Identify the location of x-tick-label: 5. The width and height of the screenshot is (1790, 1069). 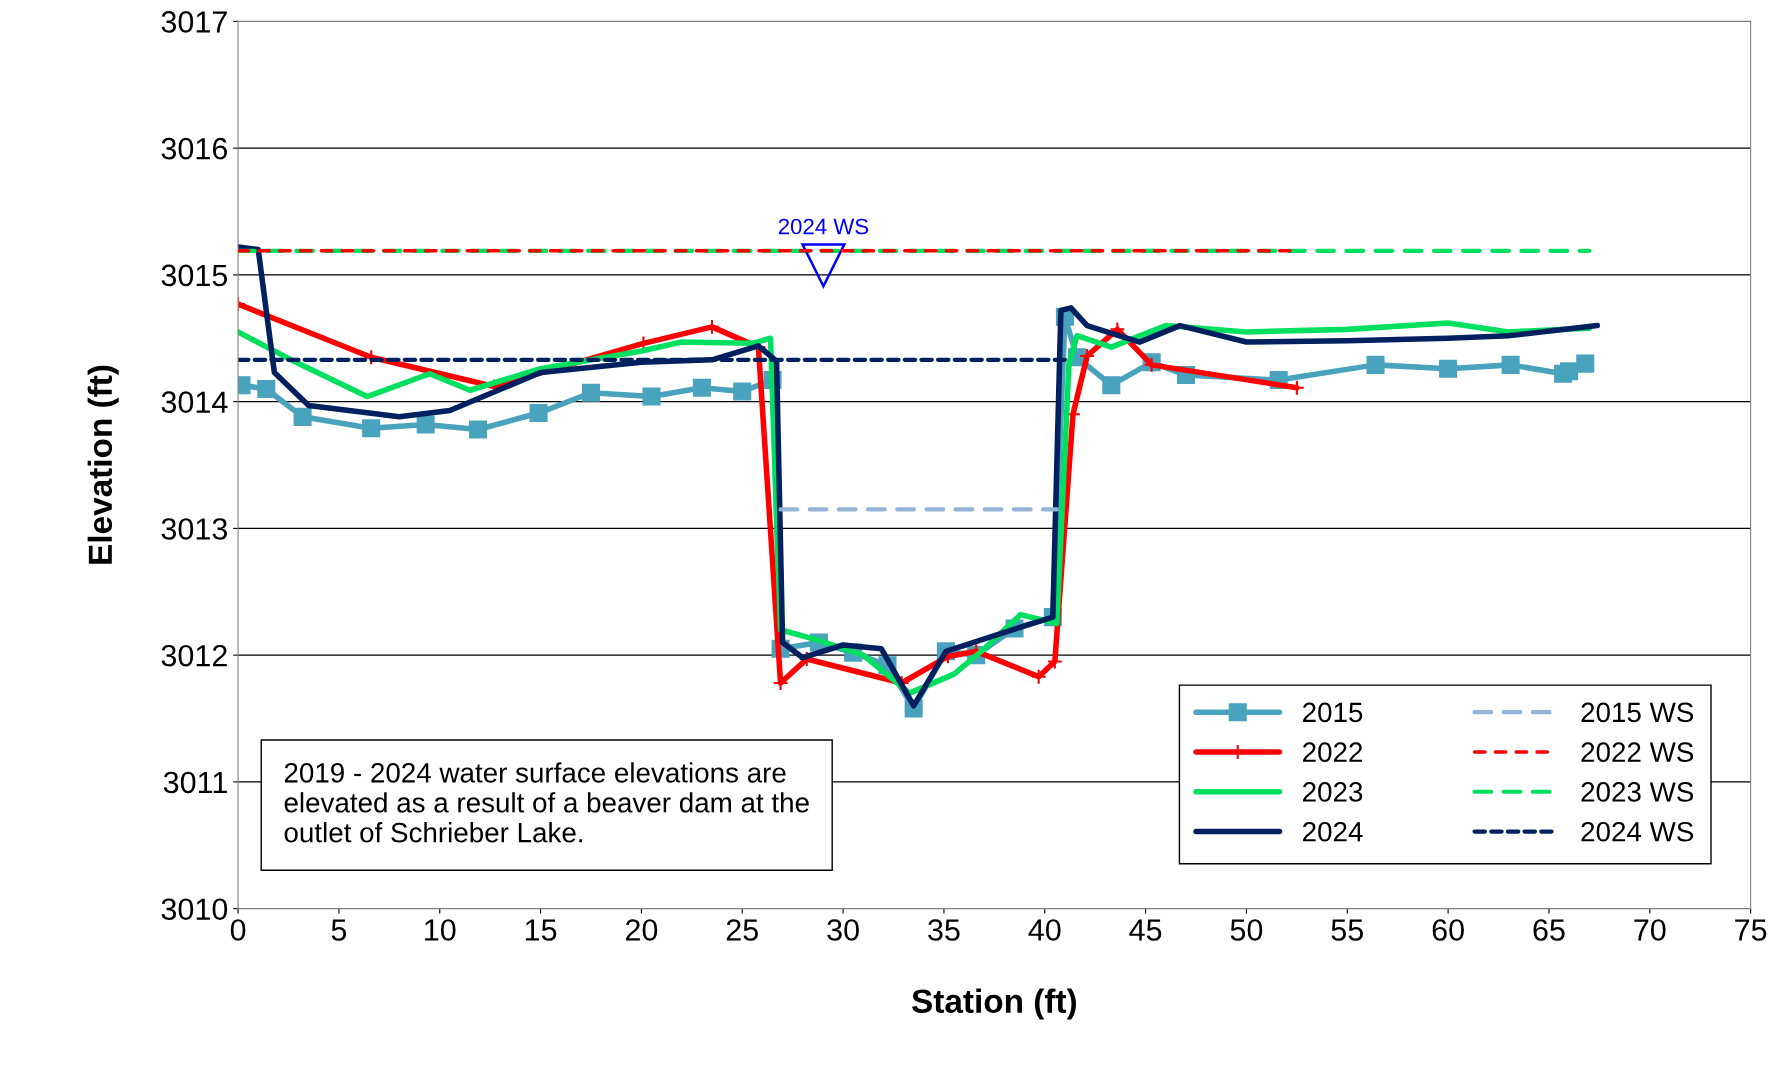
(339, 930).